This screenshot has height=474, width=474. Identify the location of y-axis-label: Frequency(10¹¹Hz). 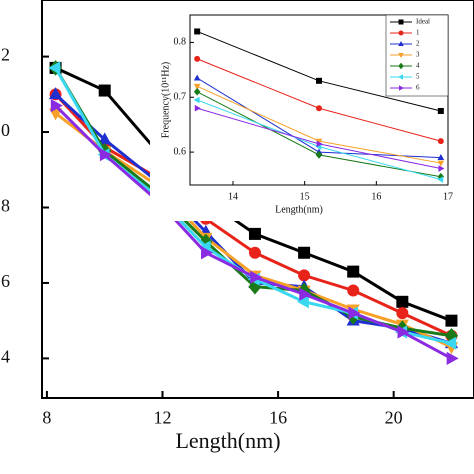
(165, 100).